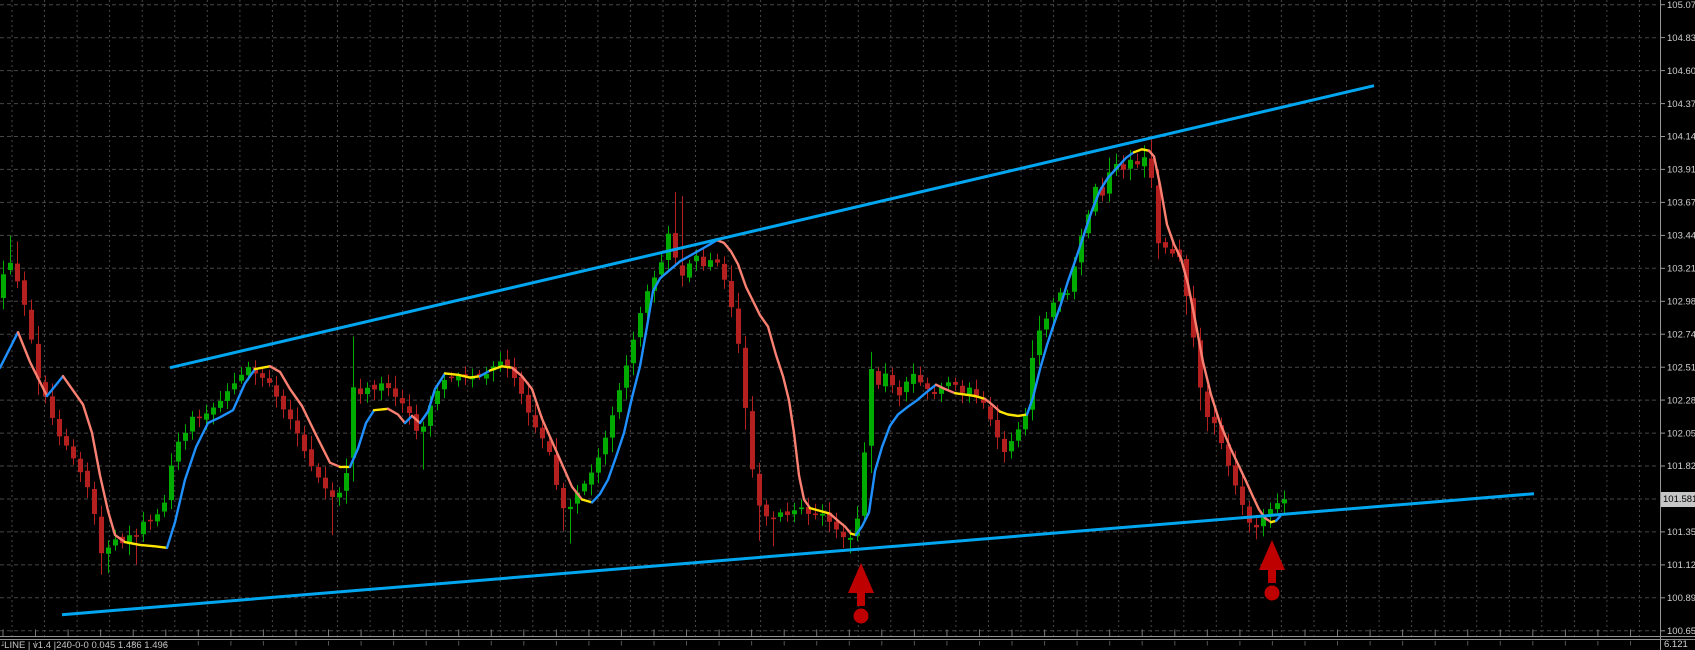 This screenshot has width=1695, height=650. Describe the element at coordinates (85, 645) in the screenshot. I see `indicator-subwindow-label: -LINE | v1.4 |240-0-0 0.045 1.486 1.496` at that location.